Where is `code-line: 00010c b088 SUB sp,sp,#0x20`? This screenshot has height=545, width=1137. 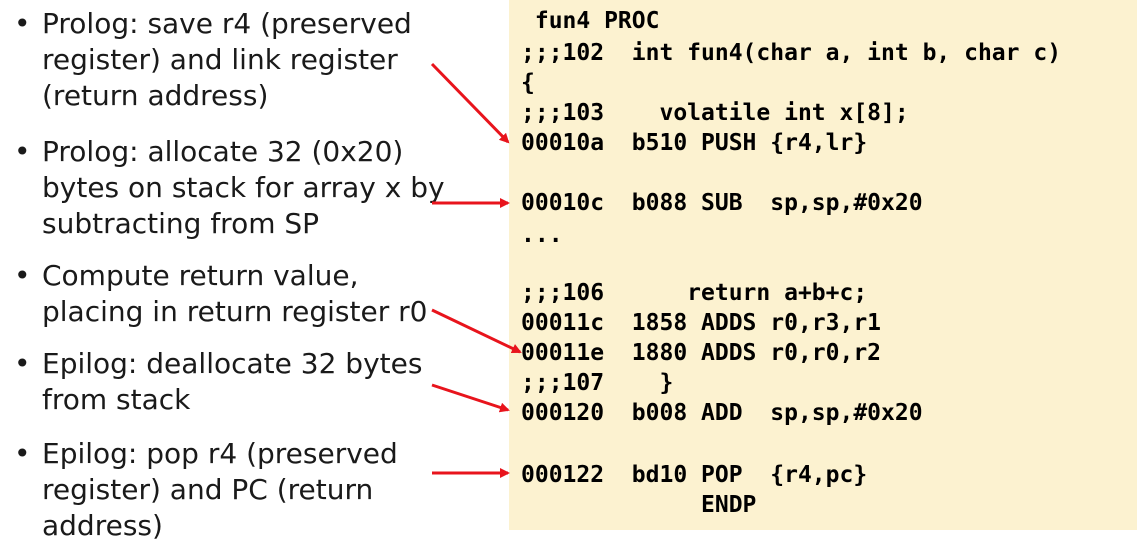 code-line: 00010c b088 SUB sp,sp,#0x20 is located at coordinates (722, 203).